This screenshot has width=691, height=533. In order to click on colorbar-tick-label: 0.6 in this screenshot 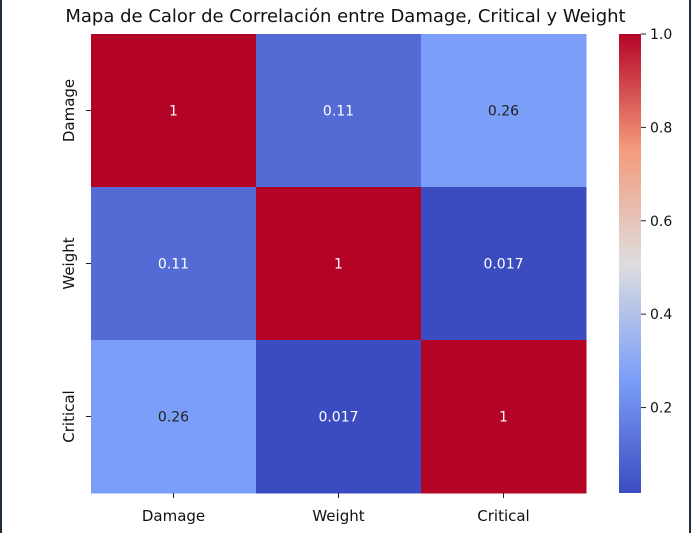, I will do `click(661, 222)`.